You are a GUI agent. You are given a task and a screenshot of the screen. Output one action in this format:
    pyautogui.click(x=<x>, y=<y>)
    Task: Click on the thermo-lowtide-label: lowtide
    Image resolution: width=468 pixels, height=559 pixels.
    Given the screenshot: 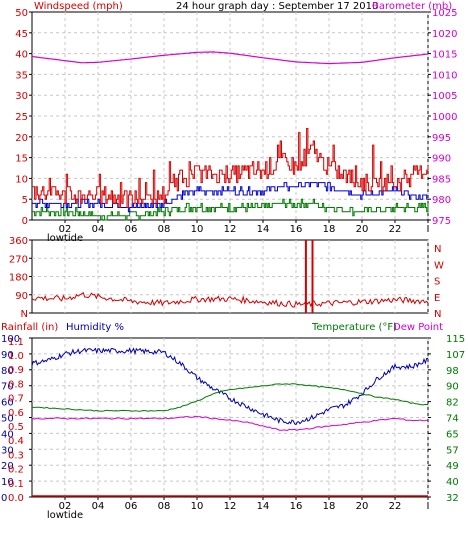 What is the action you would take?
    pyautogui.click(x=65, y=515)
    